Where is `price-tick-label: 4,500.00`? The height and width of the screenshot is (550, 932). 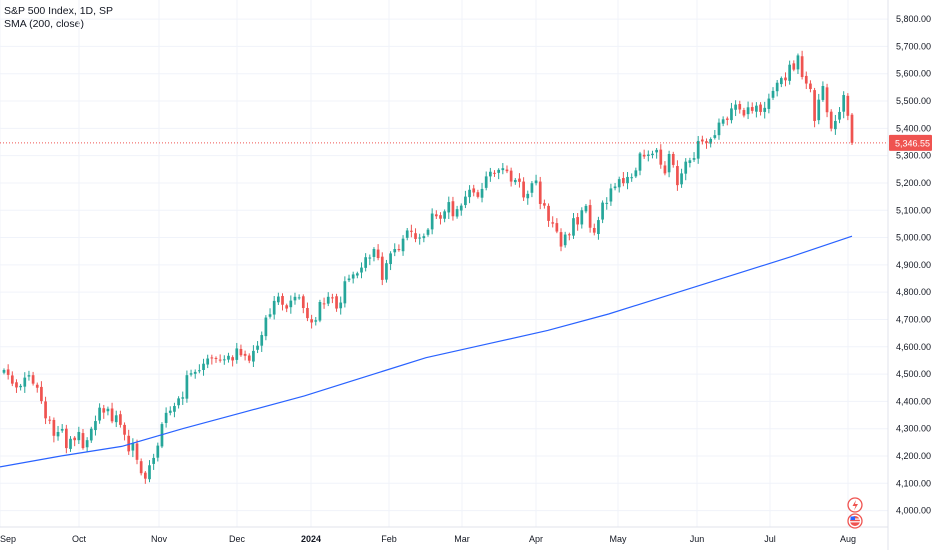
price-tick-label: 4,500.00 is located at coordinates (913, 374).